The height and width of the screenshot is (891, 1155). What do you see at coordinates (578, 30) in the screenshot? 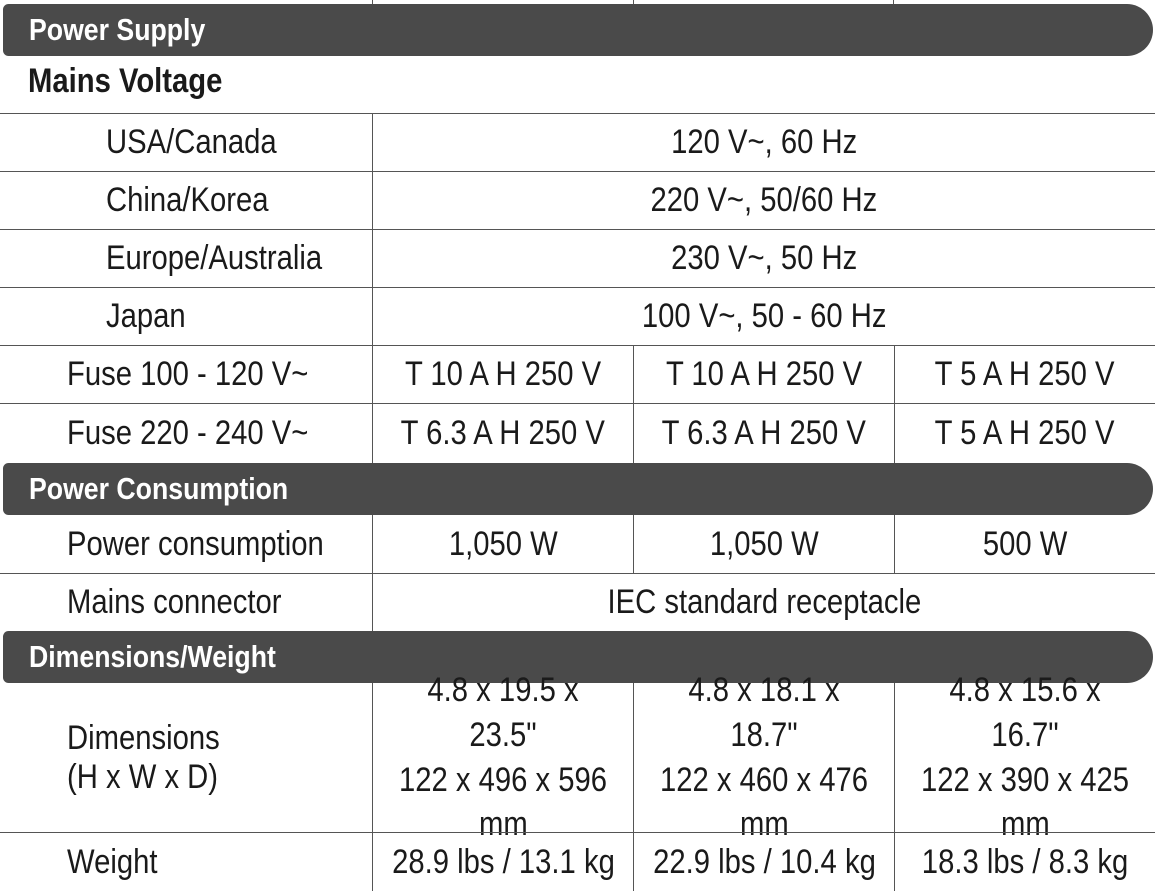
I see `section-header-power-supply: Power Supply` at bounding box center [578, 30].